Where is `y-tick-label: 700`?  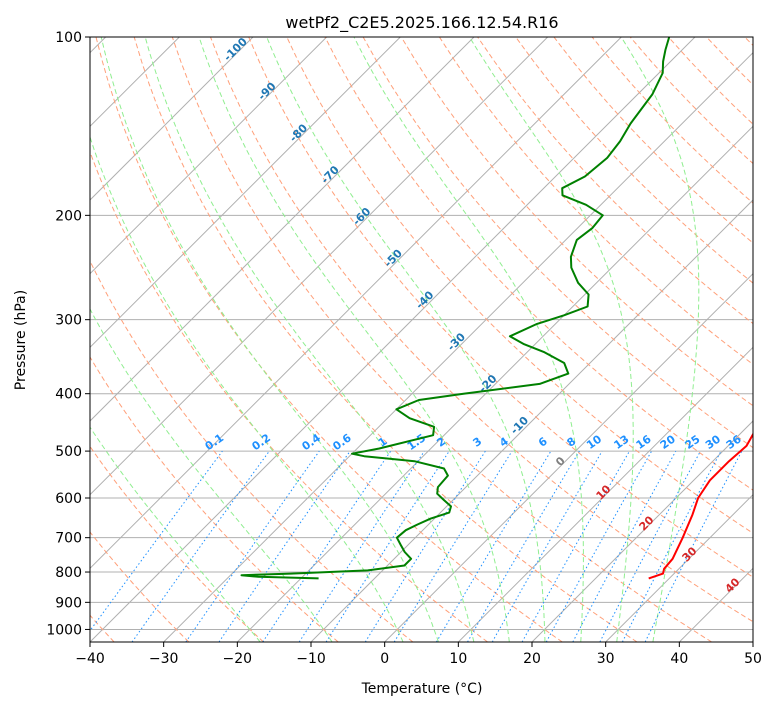
y-tick-label: 700 is located at coordinates (68, 539).